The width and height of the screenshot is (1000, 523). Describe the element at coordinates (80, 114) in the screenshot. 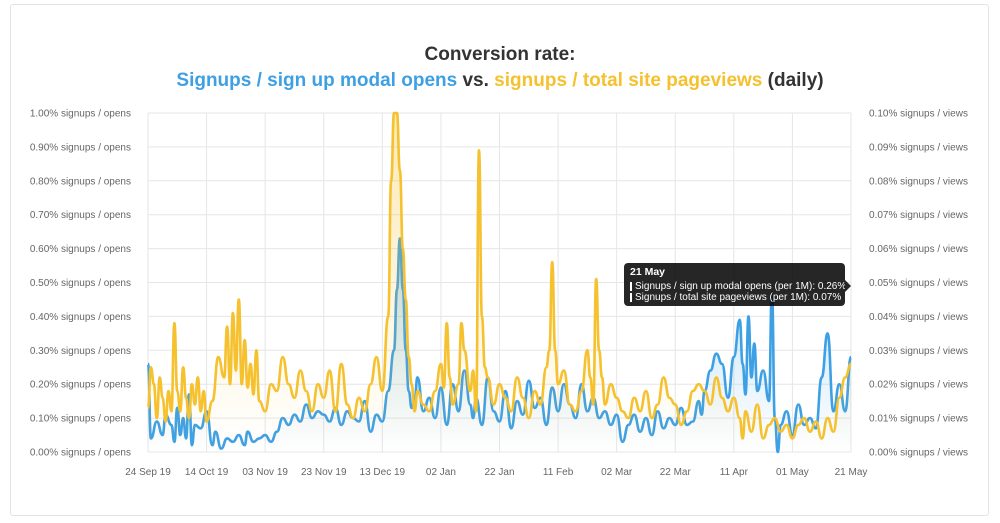

I see `y-left-tick-label: 1.00% signups / opens` at that location.